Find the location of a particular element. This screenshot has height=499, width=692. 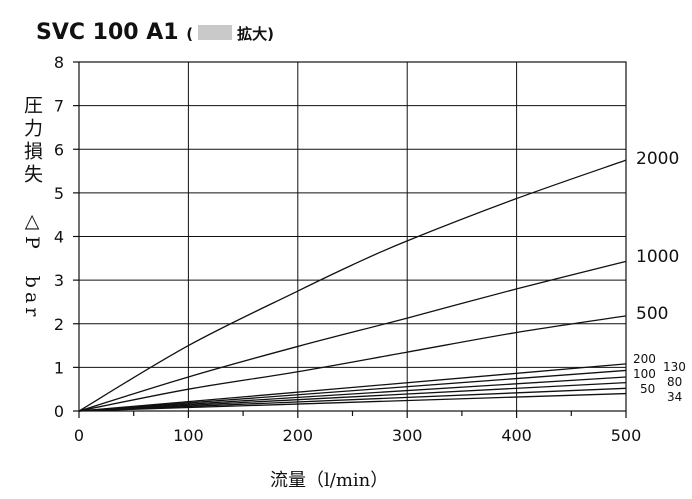

y-tick-label-4: 4 is located at coordinates (59, 237).